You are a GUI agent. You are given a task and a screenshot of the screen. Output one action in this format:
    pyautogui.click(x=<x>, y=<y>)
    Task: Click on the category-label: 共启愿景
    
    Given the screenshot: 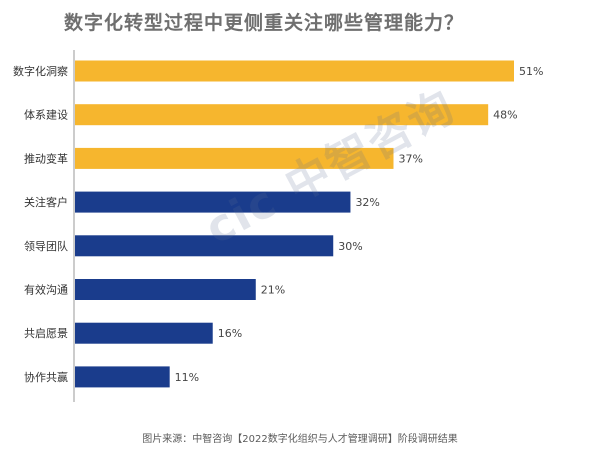 What is the action you would take?
    pyautogui.click(x=46, y=333)
    